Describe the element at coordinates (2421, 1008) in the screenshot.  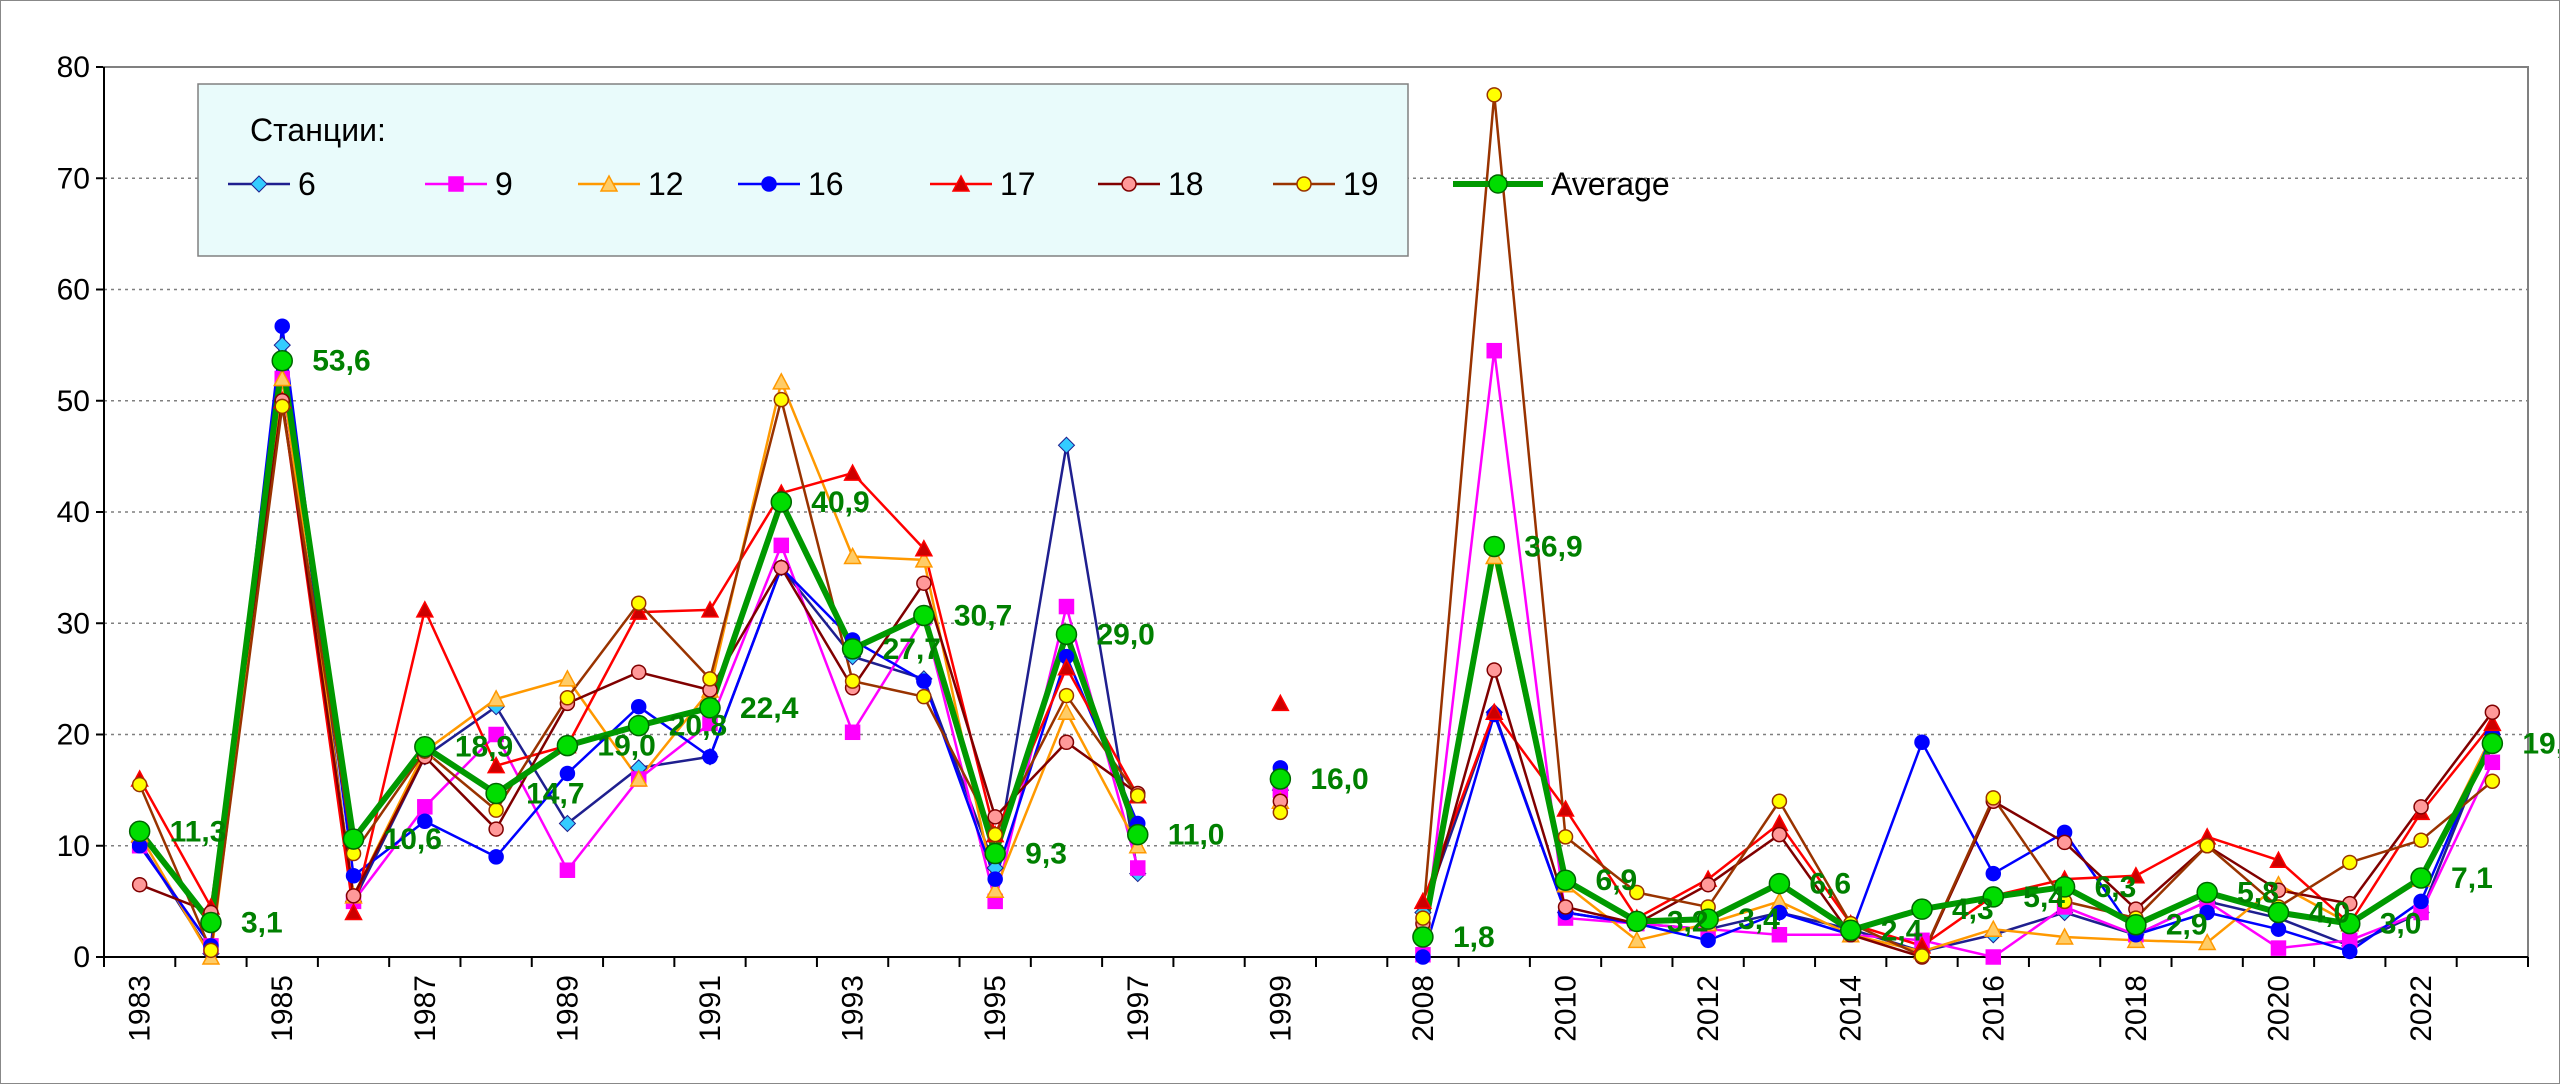
I see `x-tick-label-2022: 2022` at that location.